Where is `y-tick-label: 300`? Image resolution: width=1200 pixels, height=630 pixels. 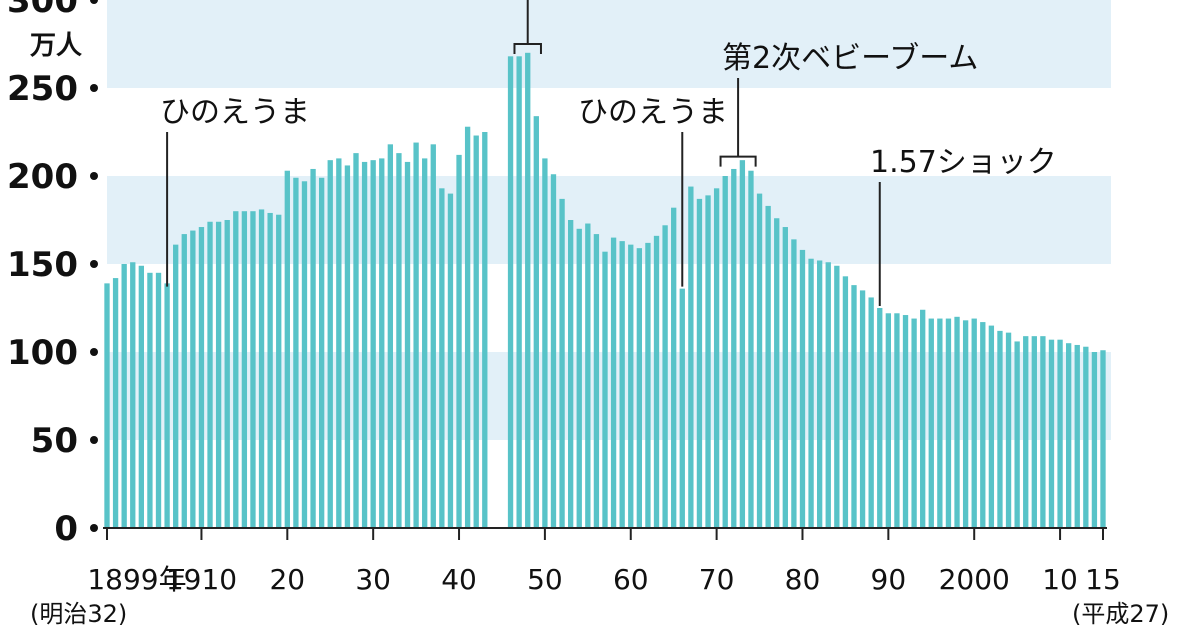
y-tick-label: 300 is located at coordinates (42, 10).